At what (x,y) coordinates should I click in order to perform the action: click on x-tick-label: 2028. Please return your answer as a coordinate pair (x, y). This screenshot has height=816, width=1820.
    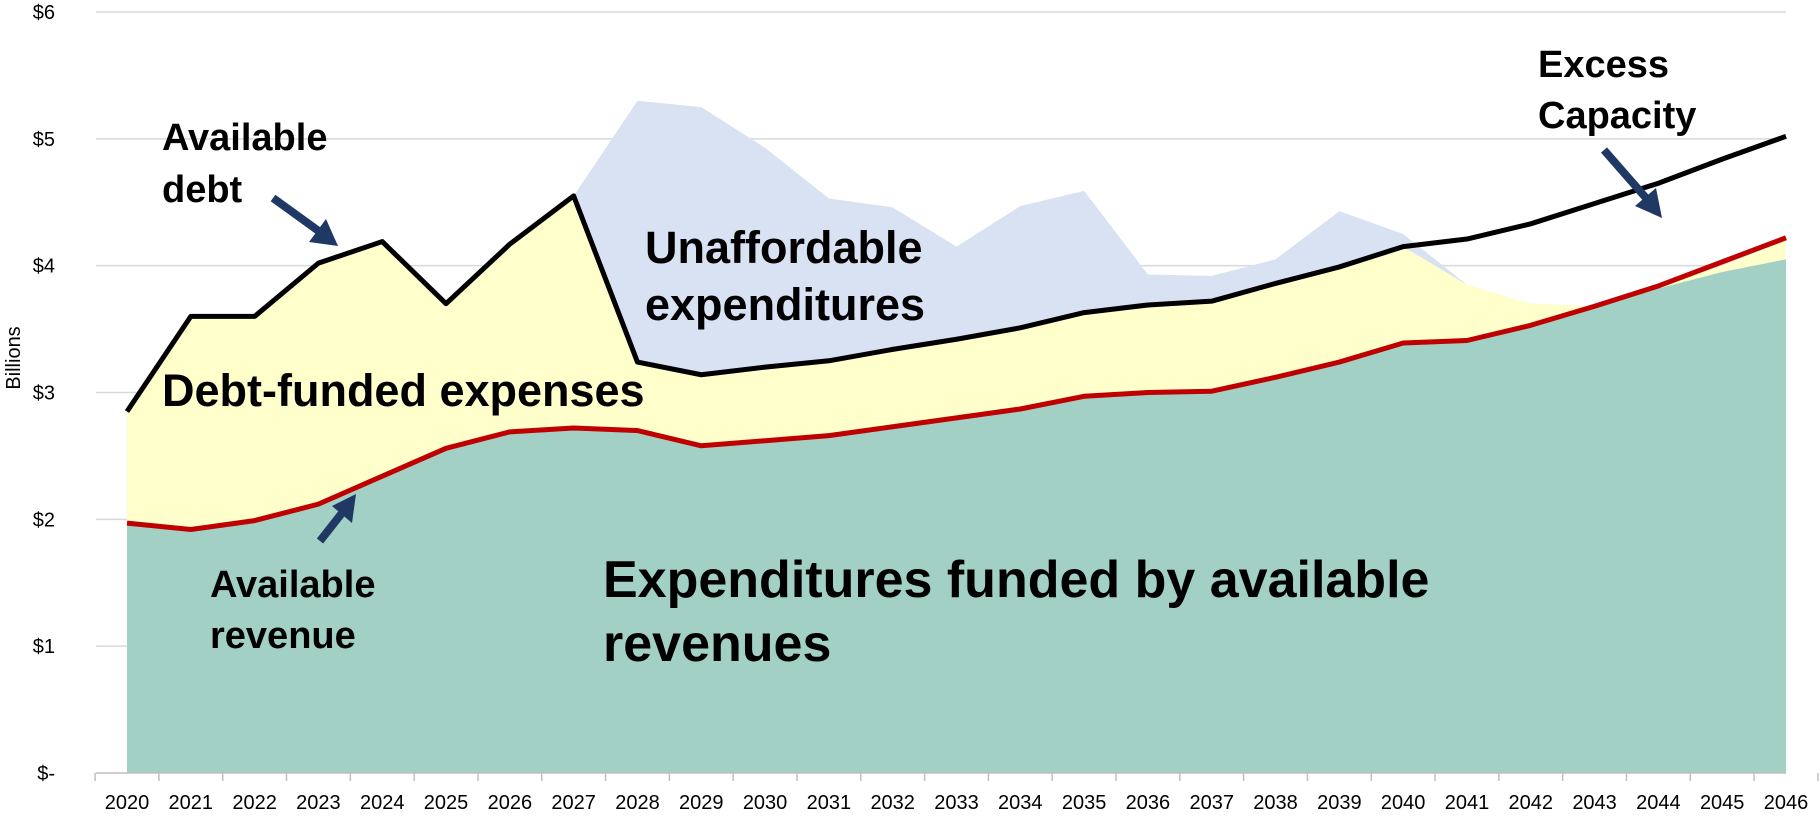
    Looking at the image, I should click on (637, 803).